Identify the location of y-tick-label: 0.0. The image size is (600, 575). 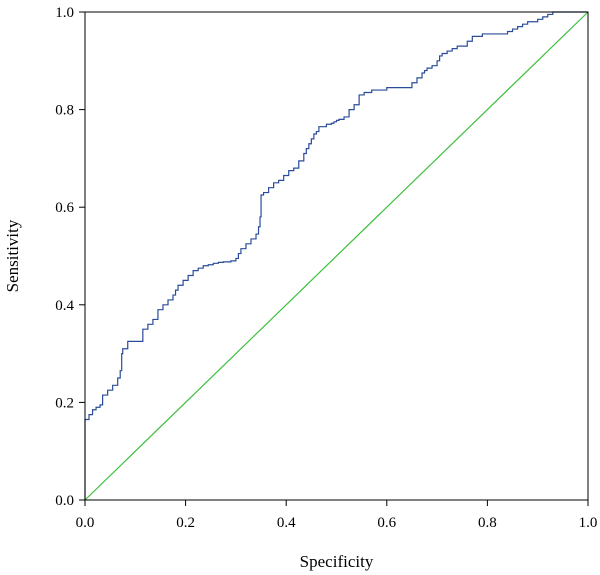
(64, 501).